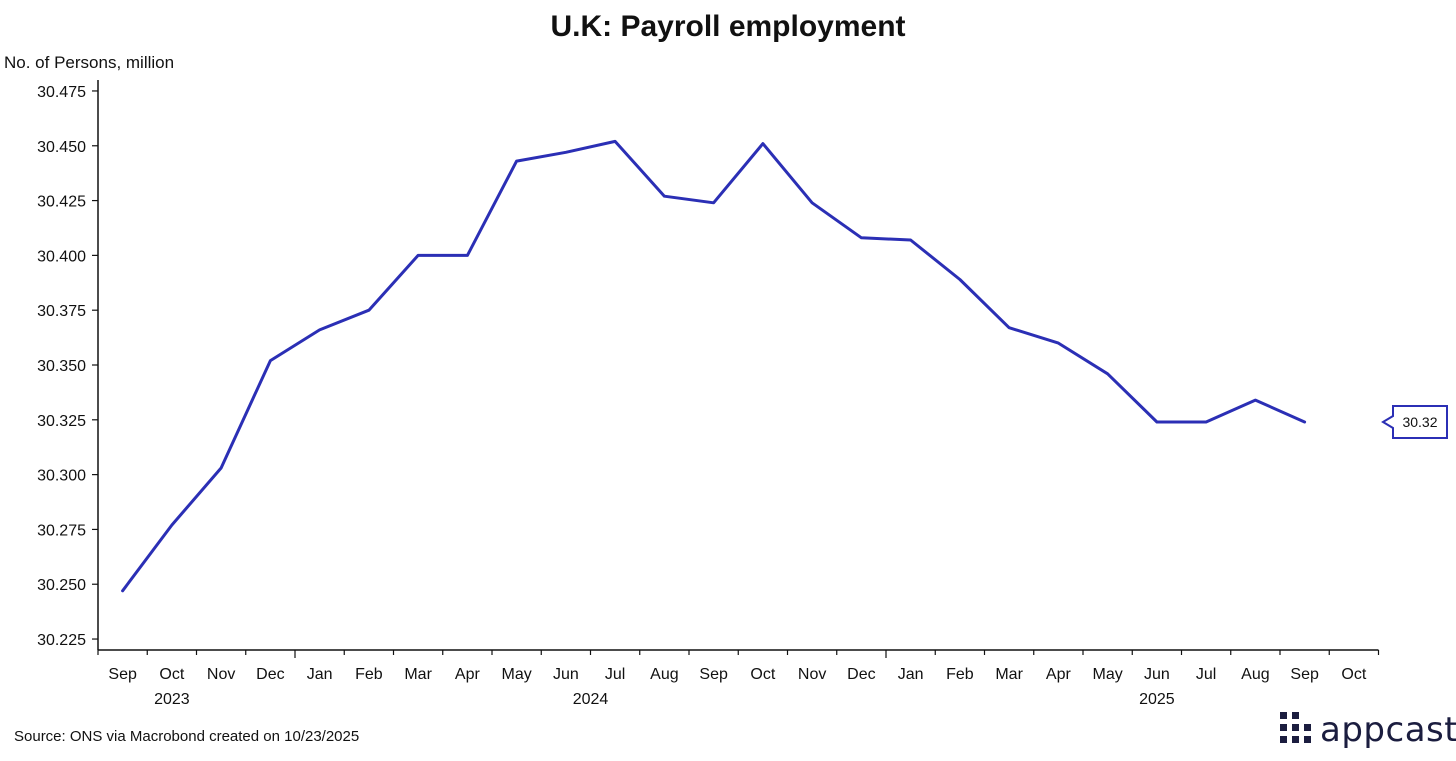 Image resolution: width=1456 pixels, height=761 pixels. What do you see at coordinates (591, 699) in the screenshot?
I see `x-year-label: 2024` at bounding box center [591, 699].